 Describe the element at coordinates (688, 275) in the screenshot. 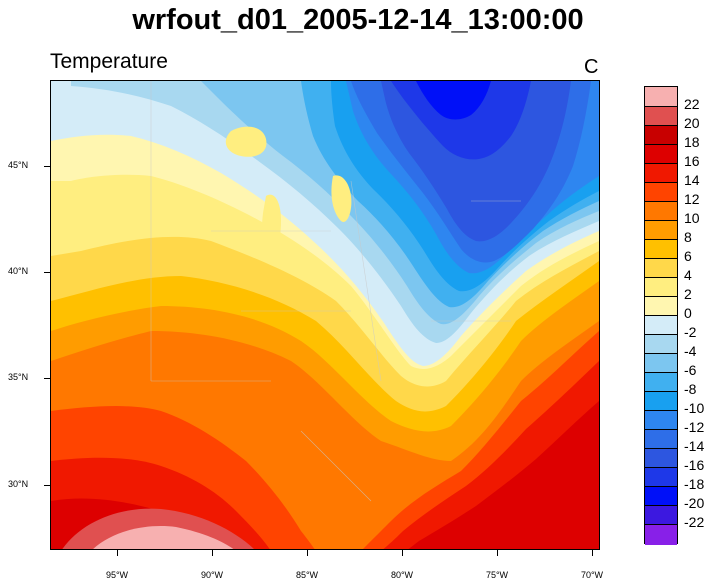

I see `colorbar-label: 4` at that location.